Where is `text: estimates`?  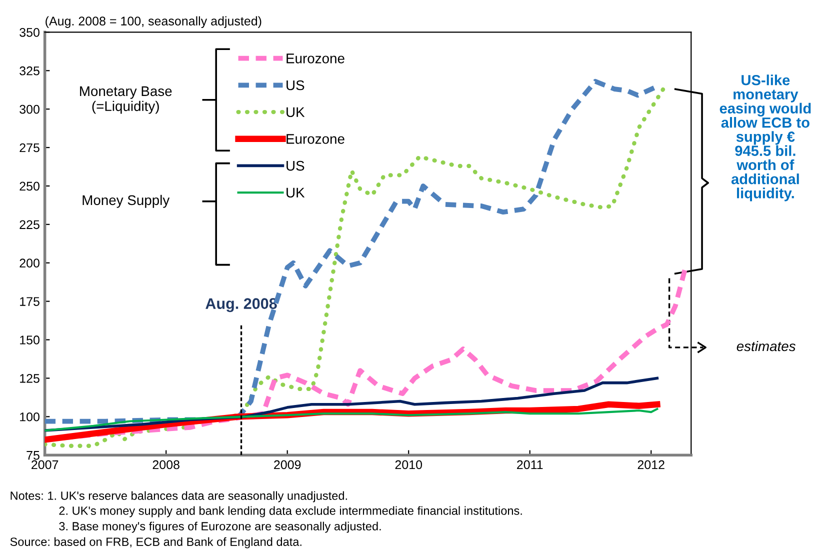 text: estimates is located at coordinates (766, 346).